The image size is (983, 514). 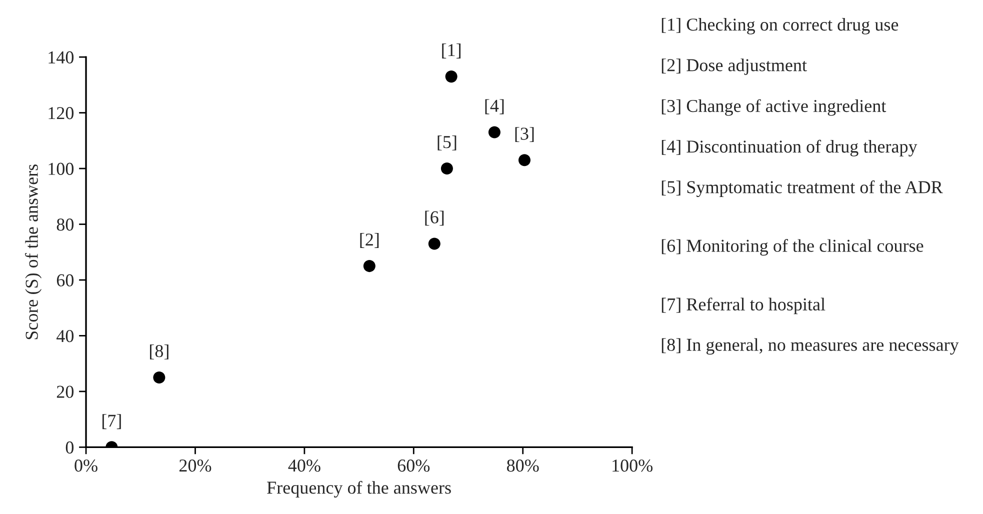 What do you see at coordinates (810, 346) in the screenshot?
I see `text: [8] In general, no measures are necessary` at bounding box center [810, 346].